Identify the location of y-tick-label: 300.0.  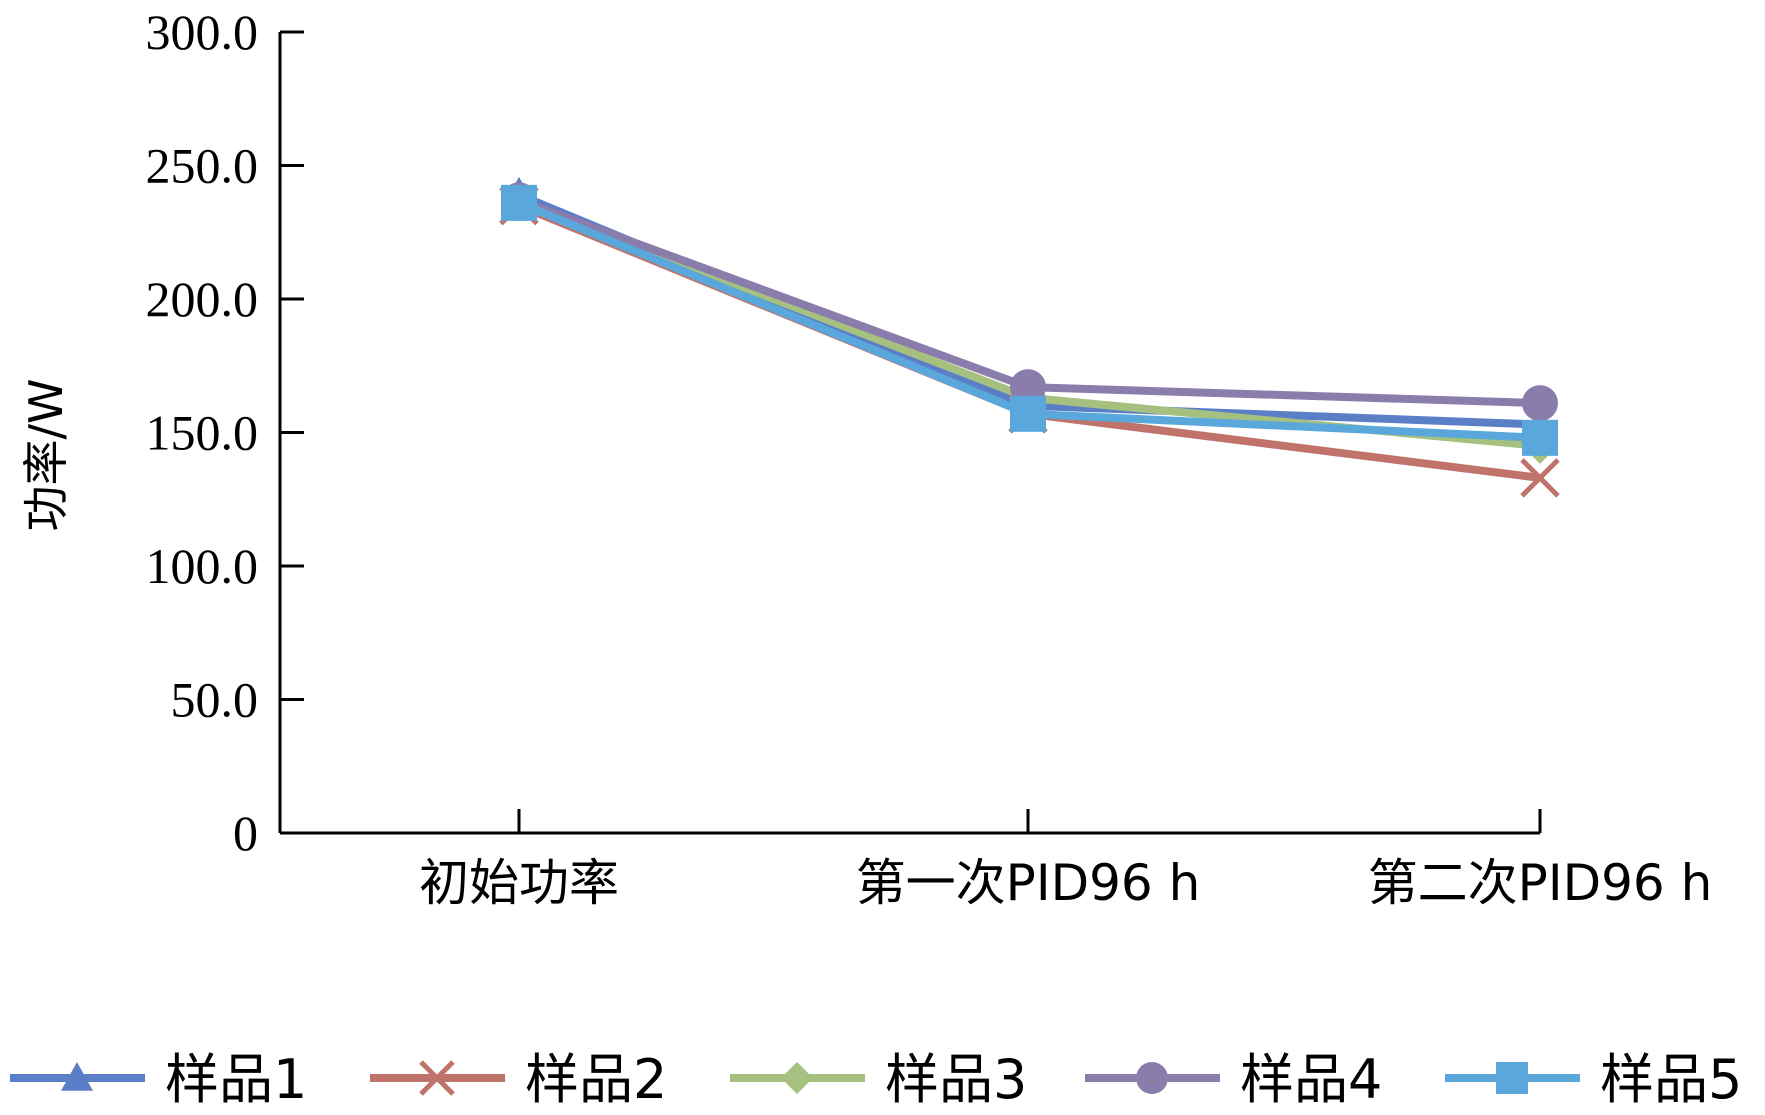
(202, 32).